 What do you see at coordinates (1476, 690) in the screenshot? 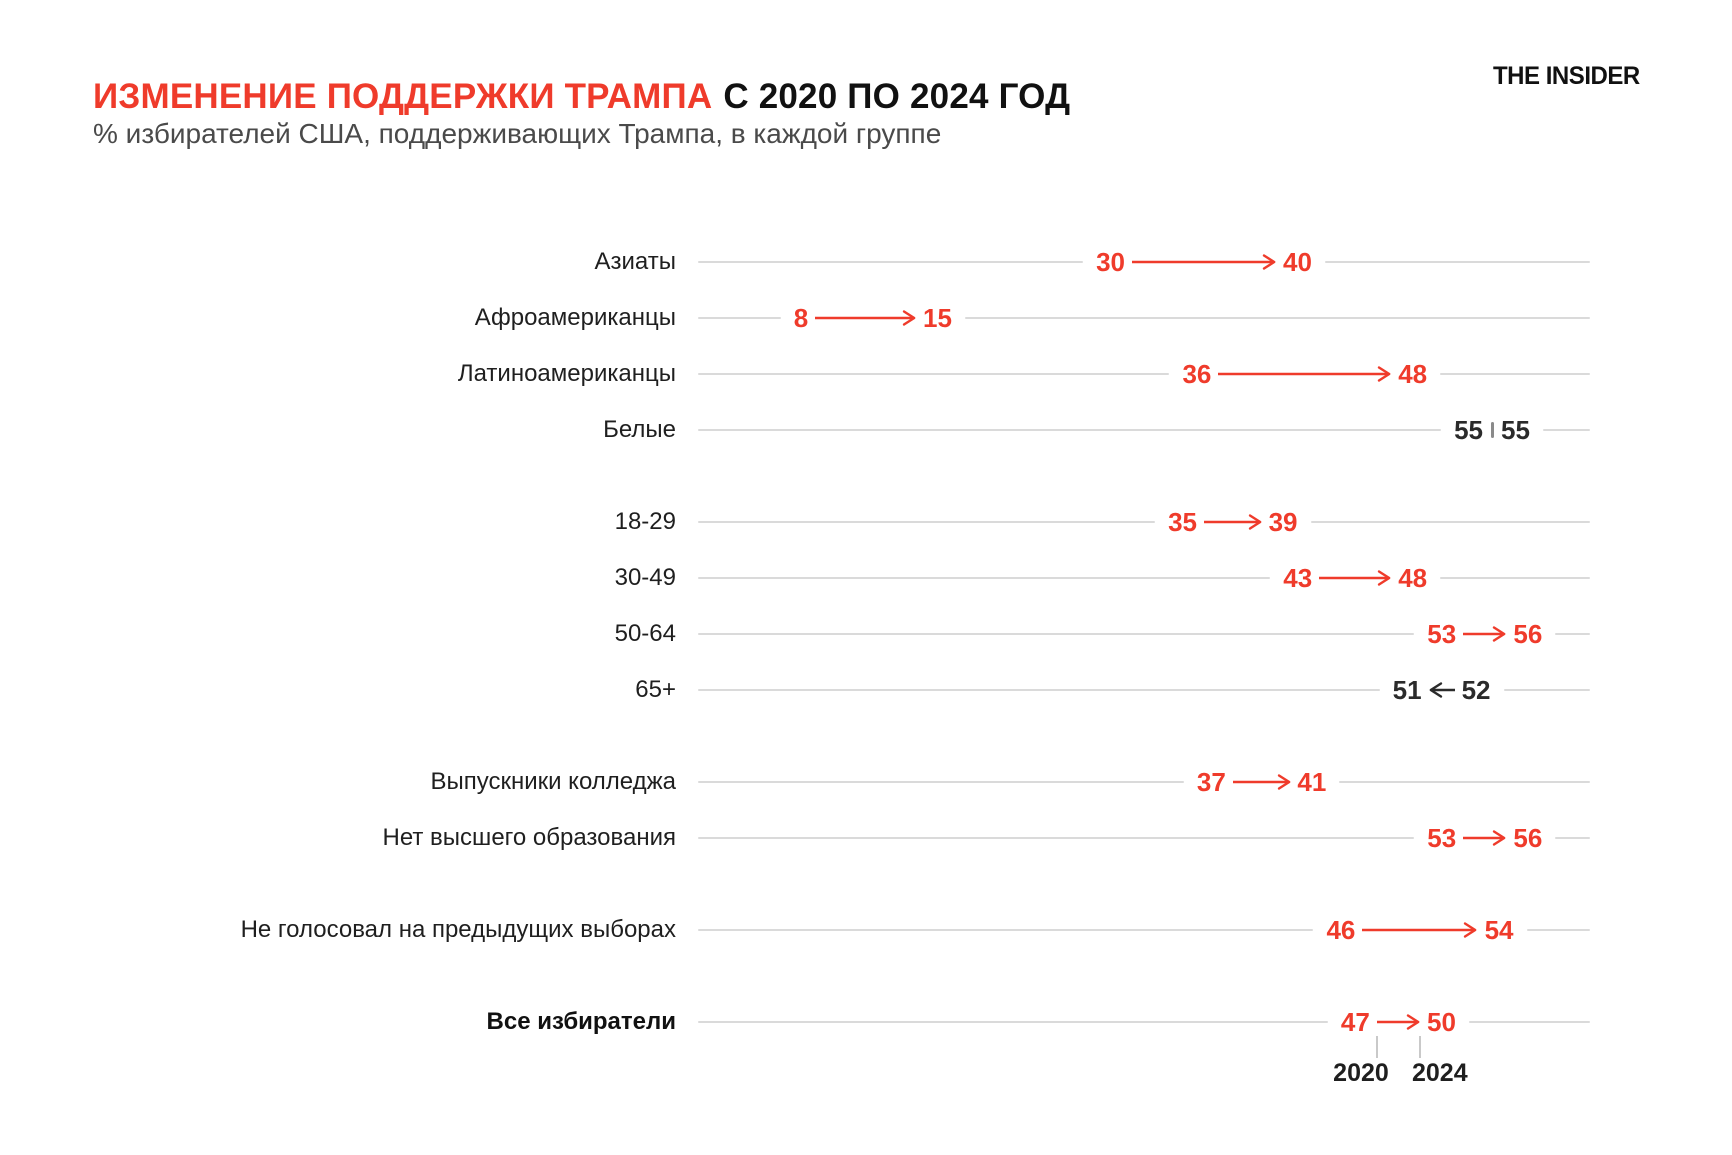
I see `value-2020: 52` at bounding box center [1476, 690].